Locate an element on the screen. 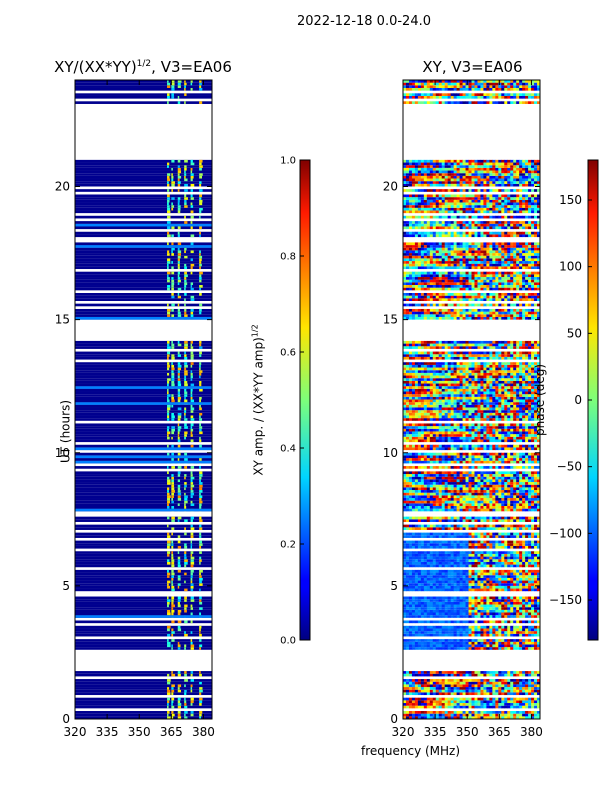  amplitude-row-highlight is located at coordinates (143, 457).